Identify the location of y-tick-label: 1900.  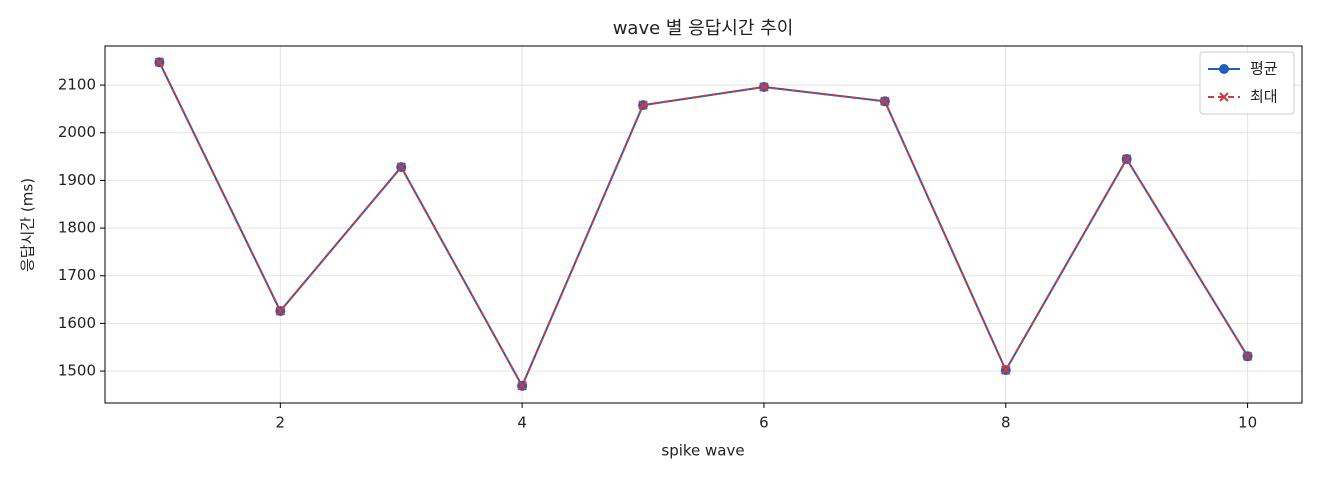
(77, 180).